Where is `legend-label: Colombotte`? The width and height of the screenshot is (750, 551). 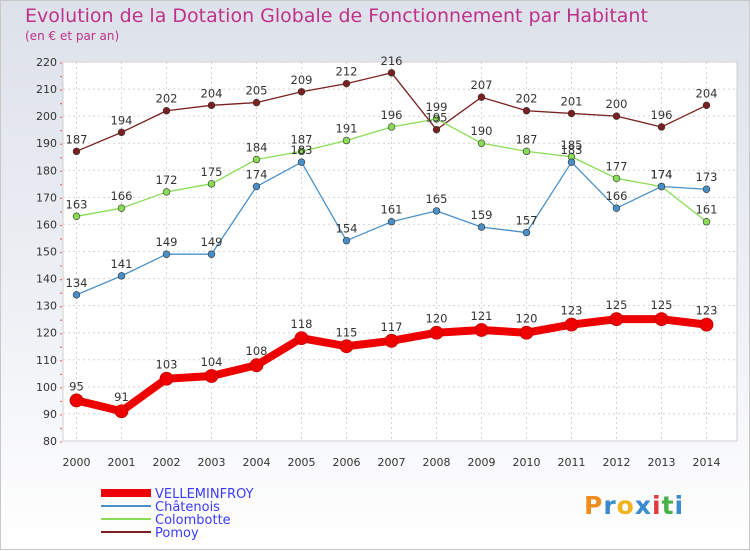
legend-label: Colombotte is located at coordinates (193, 520).